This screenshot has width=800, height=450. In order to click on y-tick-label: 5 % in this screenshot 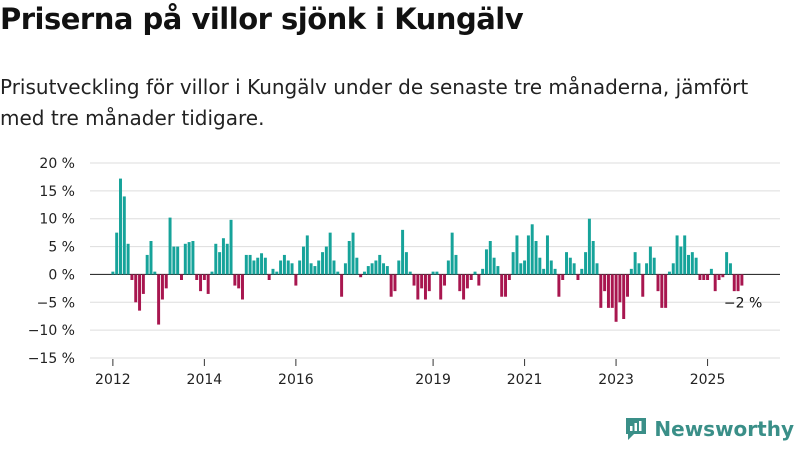, I will do `click(61, 248)`.